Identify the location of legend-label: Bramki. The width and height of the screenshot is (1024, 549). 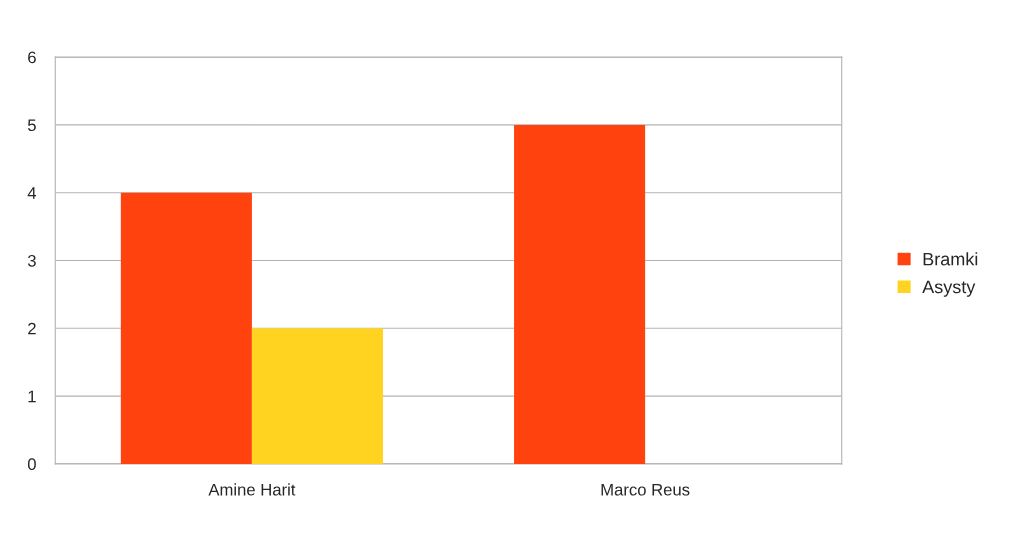
(950, 259).